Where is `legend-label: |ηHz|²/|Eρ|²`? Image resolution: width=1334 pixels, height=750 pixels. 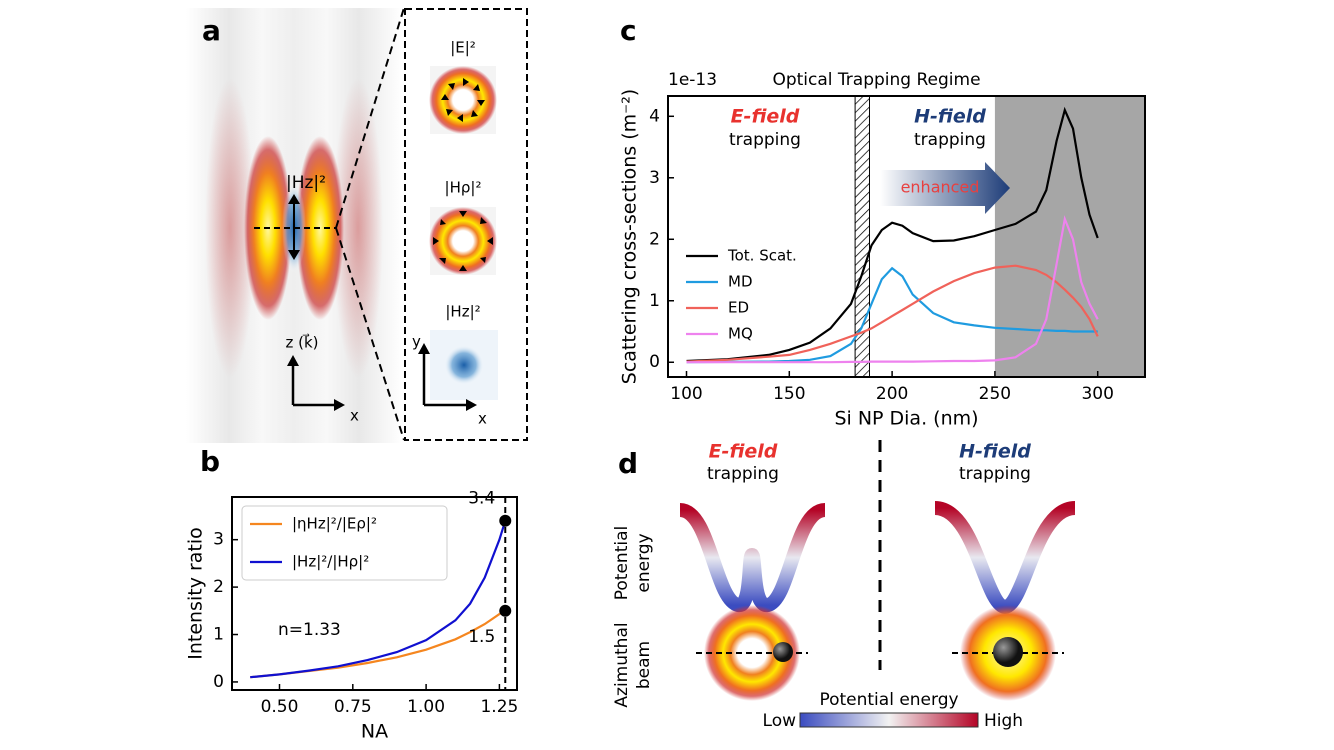 legend-label: |ηHz|²/|Eρ|² is located at coordinates (334, 524).